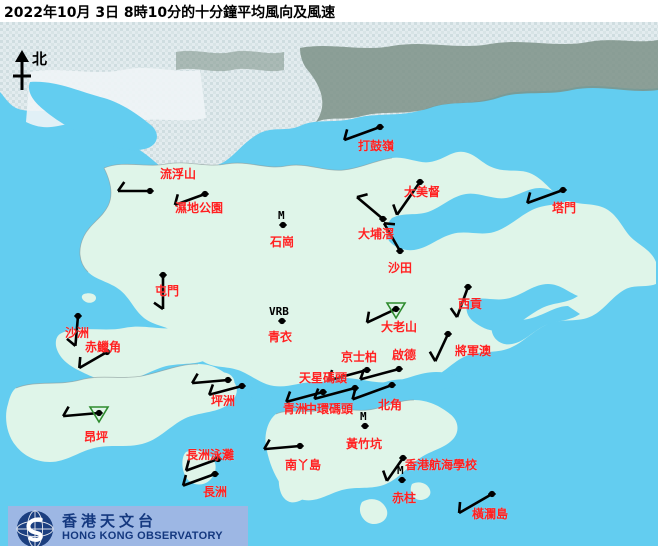  What do you see at coordinates (215, 492) in the screenshot?
I see `station-name-label: 長洲` at bounding box center [215, 492].